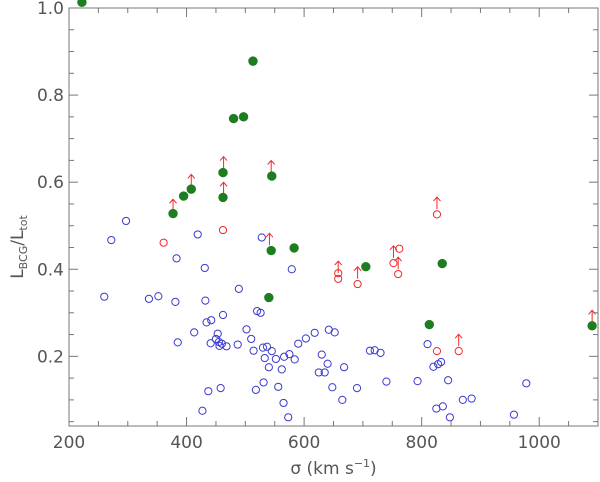 This screenshot has width=600, height=482. What do you see at coordinates (539, 443) in the screenshot?
I see `x-tick-label: 1000` at bounding box center [539, 443].